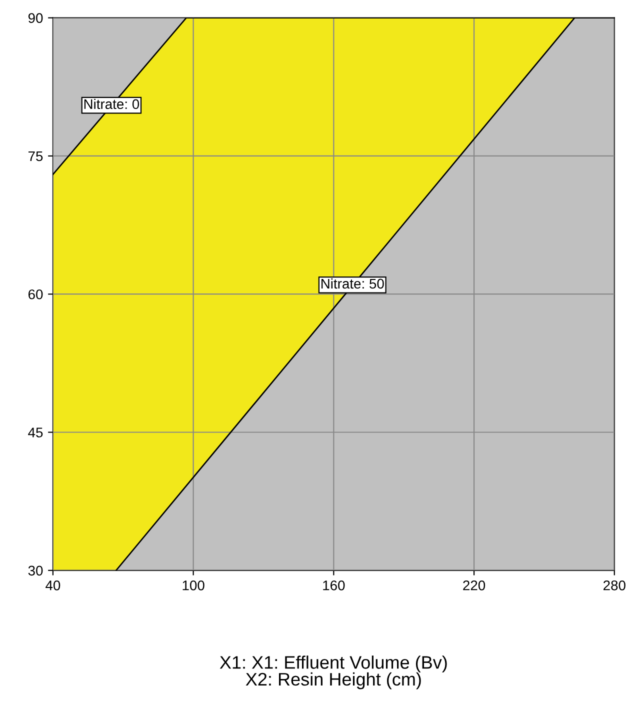  I want to click on y-tick-label: 30, so click(35, 571).